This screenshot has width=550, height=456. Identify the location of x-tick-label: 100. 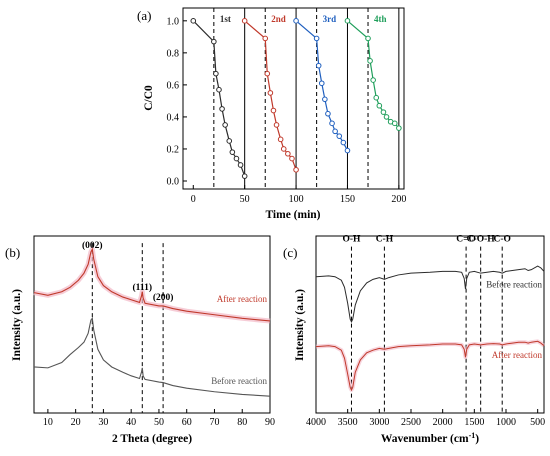
(296, 199).